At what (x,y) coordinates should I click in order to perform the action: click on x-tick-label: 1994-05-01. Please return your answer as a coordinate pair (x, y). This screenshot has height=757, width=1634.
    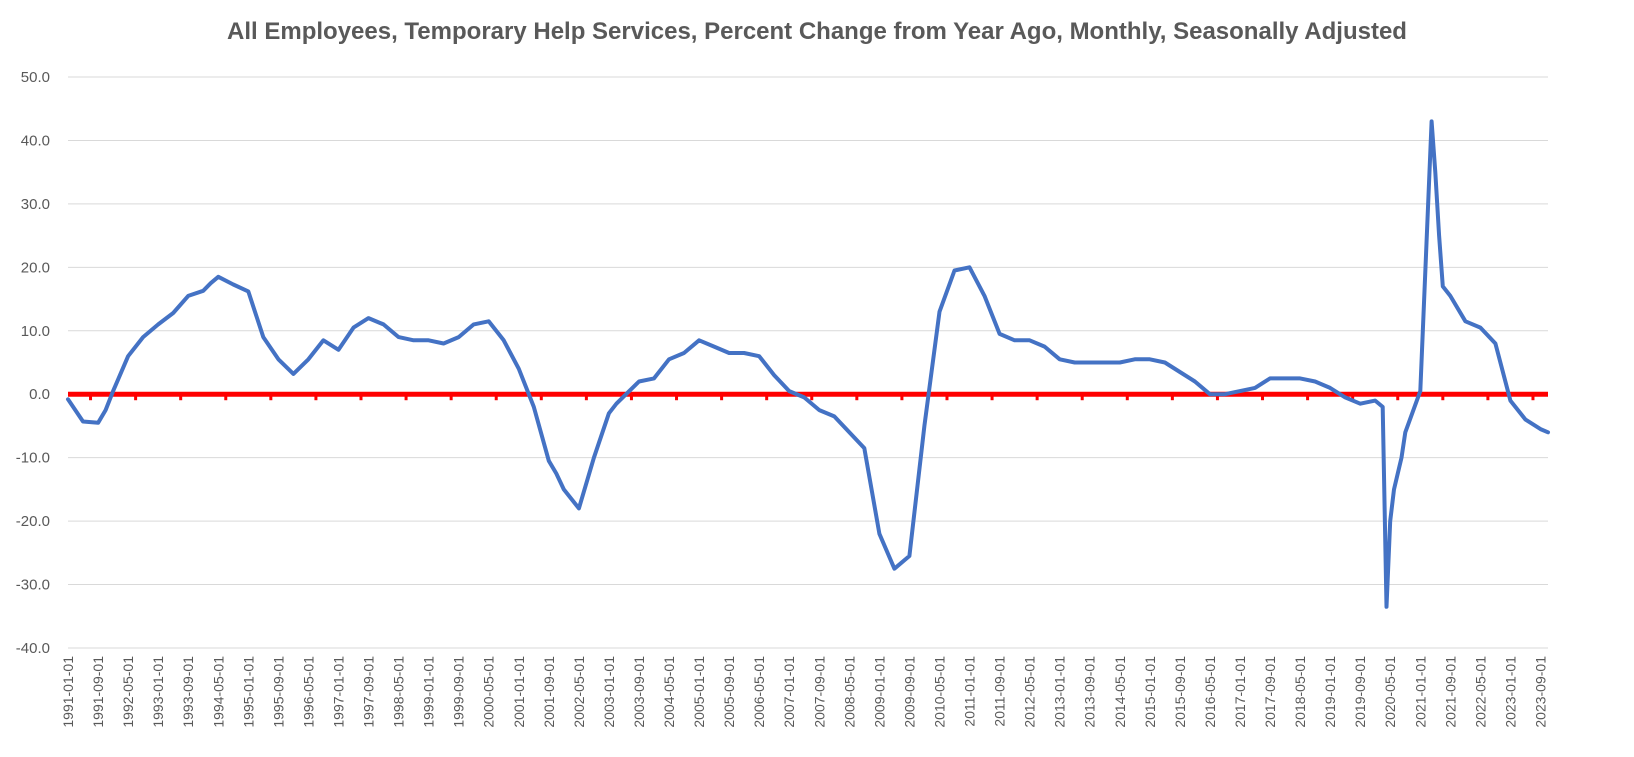
    Looking at the image, I should click on (218, 692).